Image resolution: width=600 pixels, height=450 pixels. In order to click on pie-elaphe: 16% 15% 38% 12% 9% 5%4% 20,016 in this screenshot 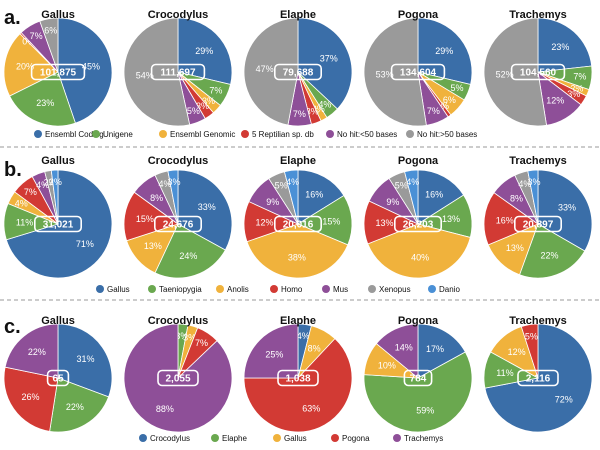, I will do `click(298, 224)`.